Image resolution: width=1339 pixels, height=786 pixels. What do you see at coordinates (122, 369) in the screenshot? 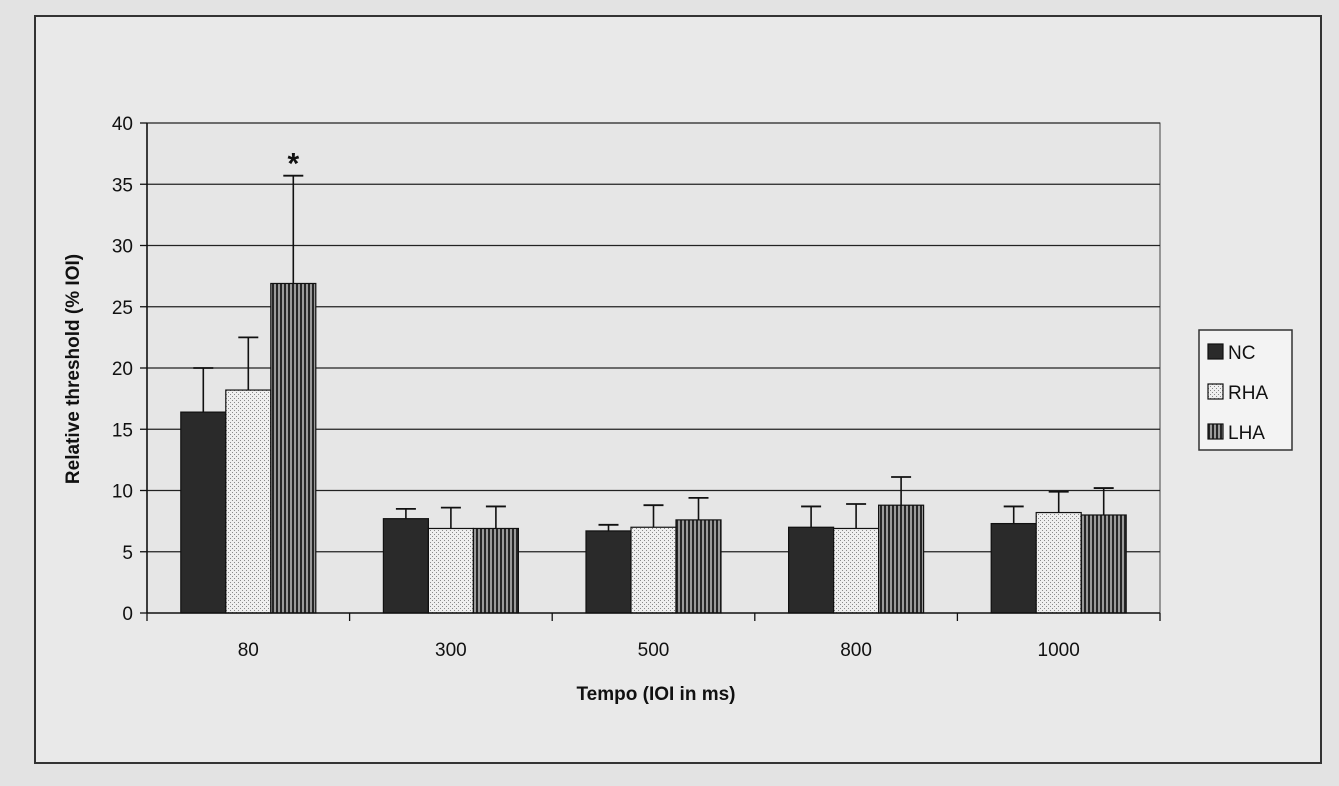
I see `y-tick-label: 20` at bounding box center [122, 369].